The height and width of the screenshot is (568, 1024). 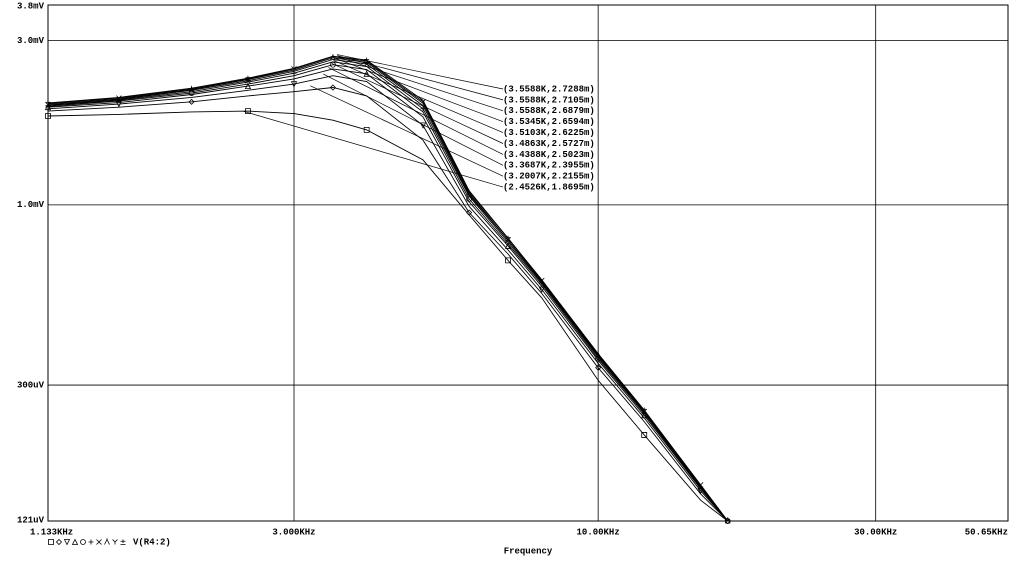 What do you see at coordinates (549, 155) in the screenshot?
I see `annotation-label: (3.4388K,2.5023m)` at bounding box center [549, 155].